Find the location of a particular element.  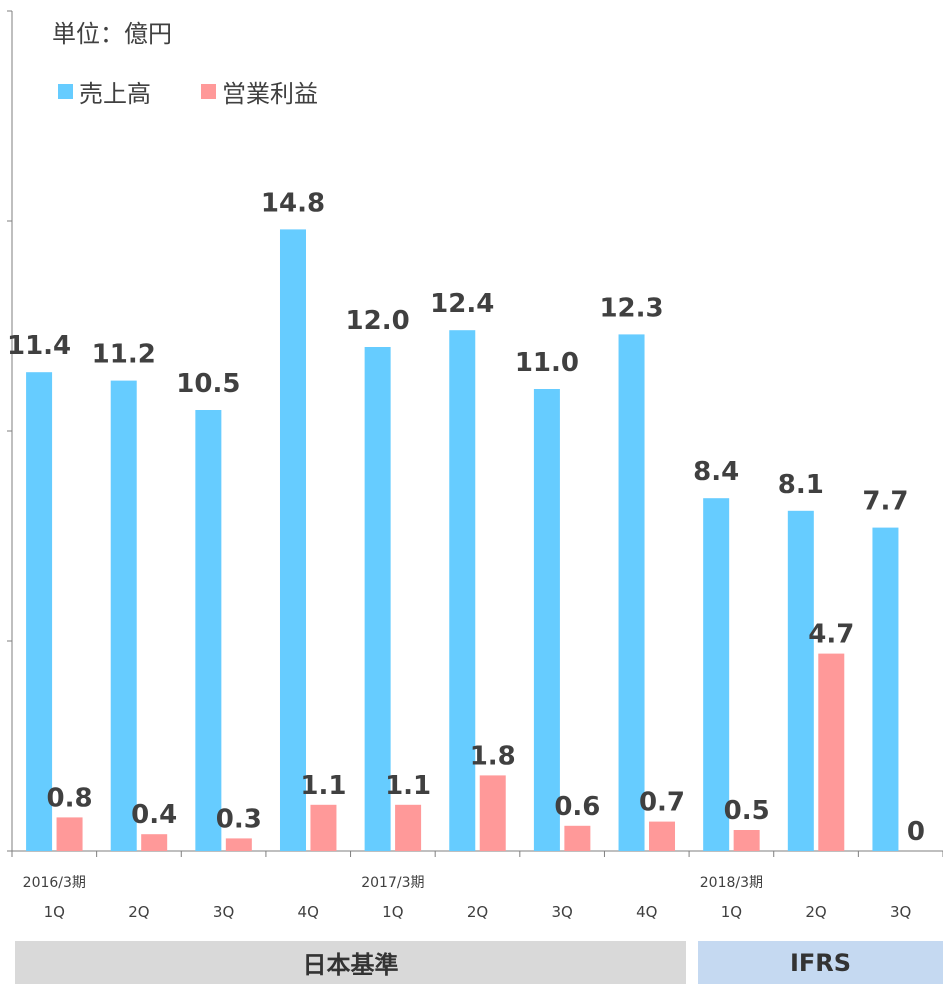

data-label-operating-profit: 1.8 is located at coordinates (493, 756).